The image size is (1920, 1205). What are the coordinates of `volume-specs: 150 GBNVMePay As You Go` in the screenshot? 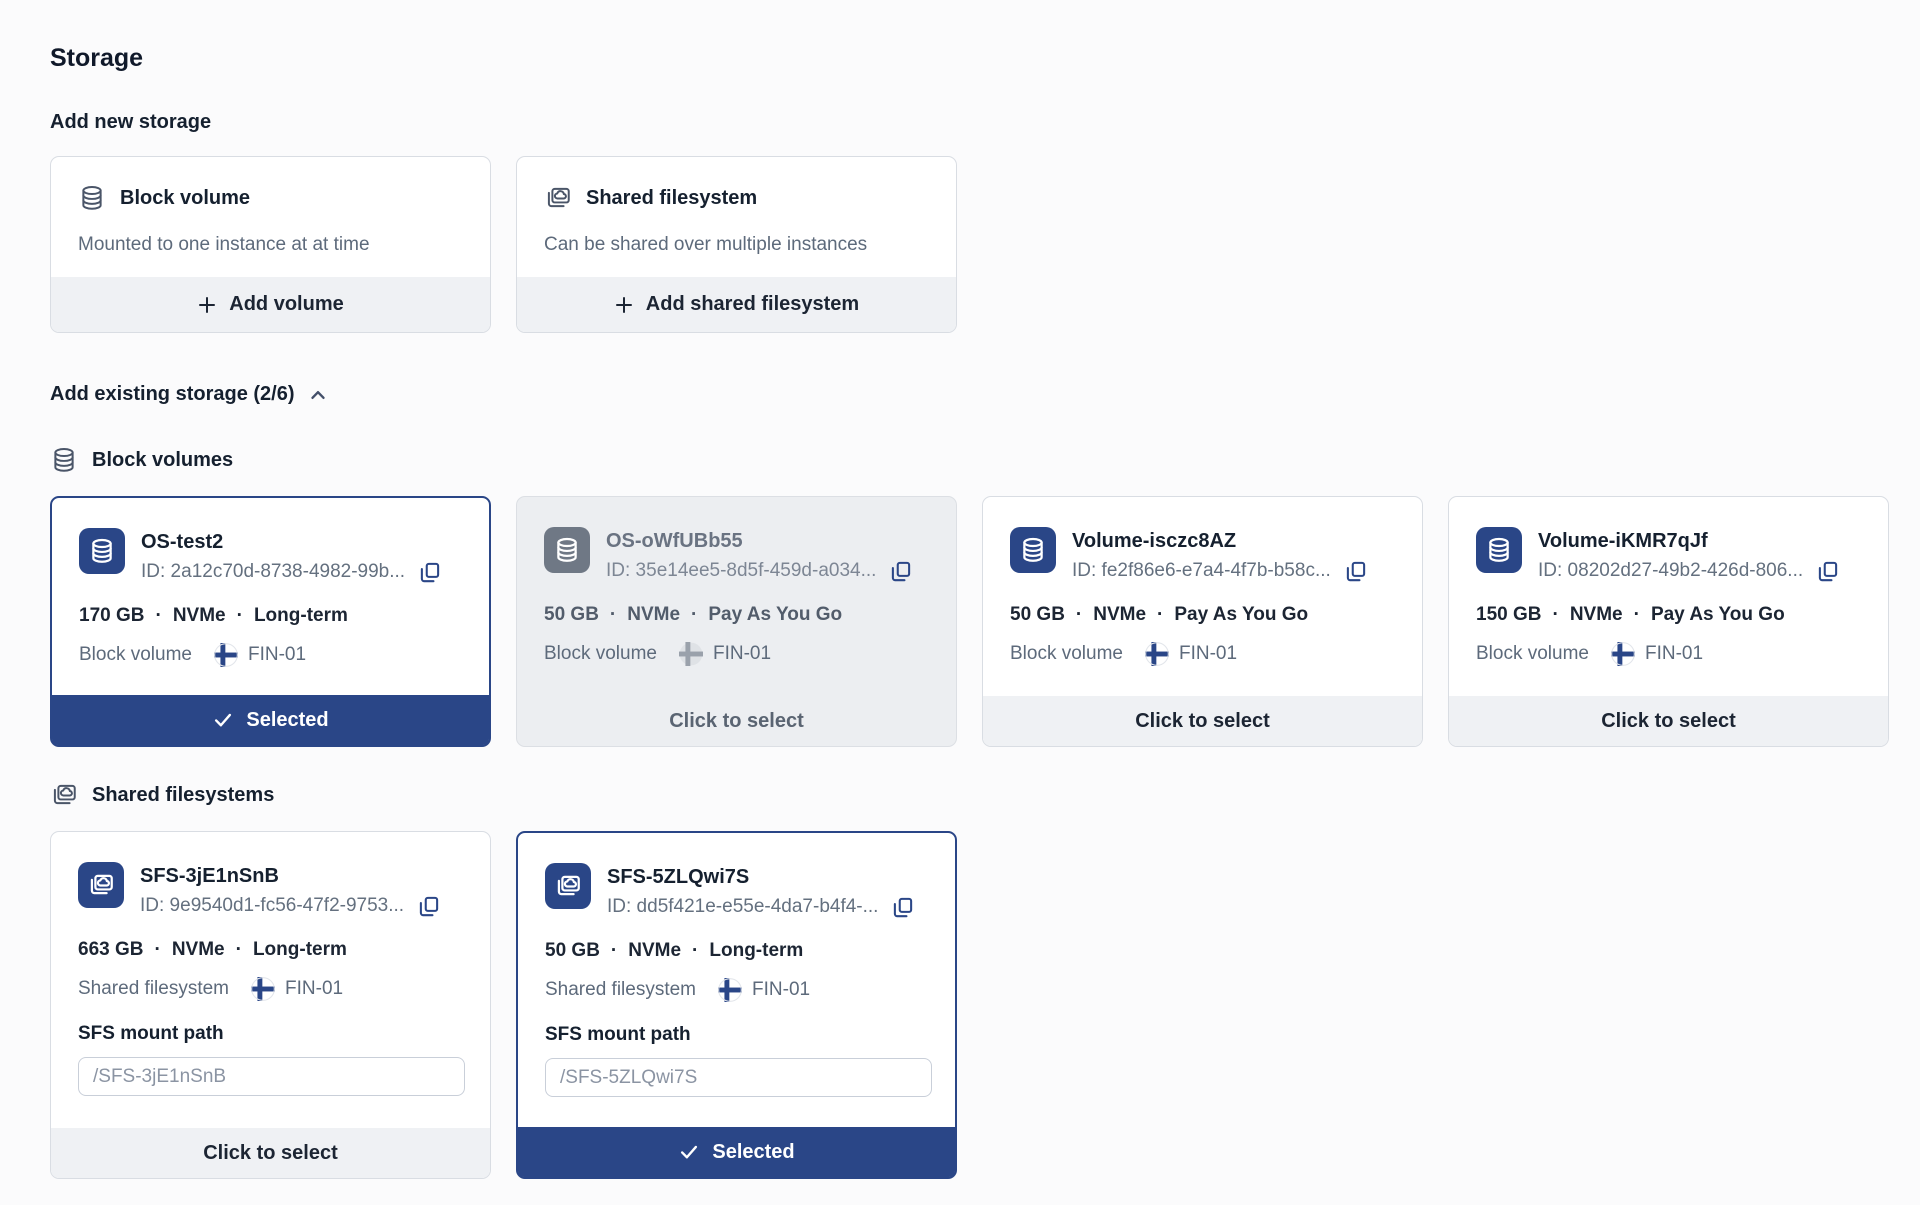 It's located at (1668, 615).